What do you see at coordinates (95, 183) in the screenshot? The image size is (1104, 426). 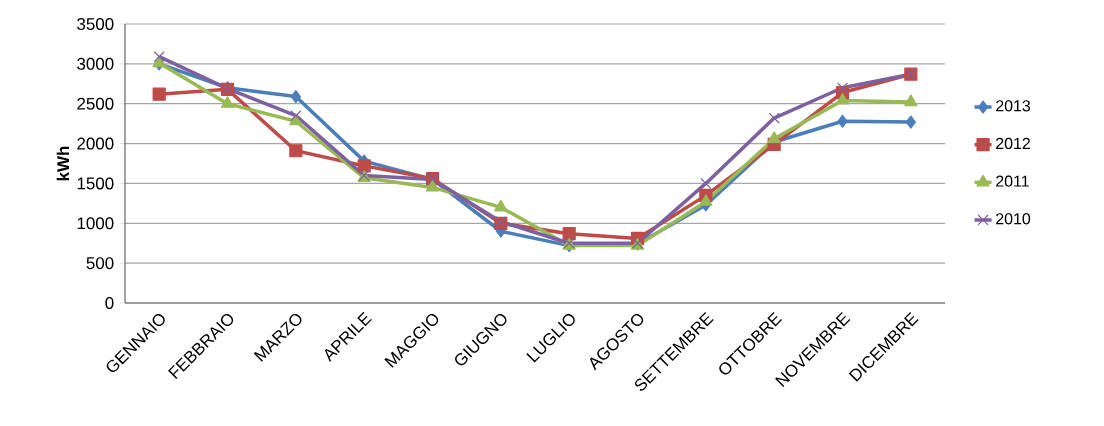 I see `y-tick-label: 1500` at bounding box center [95, 183].